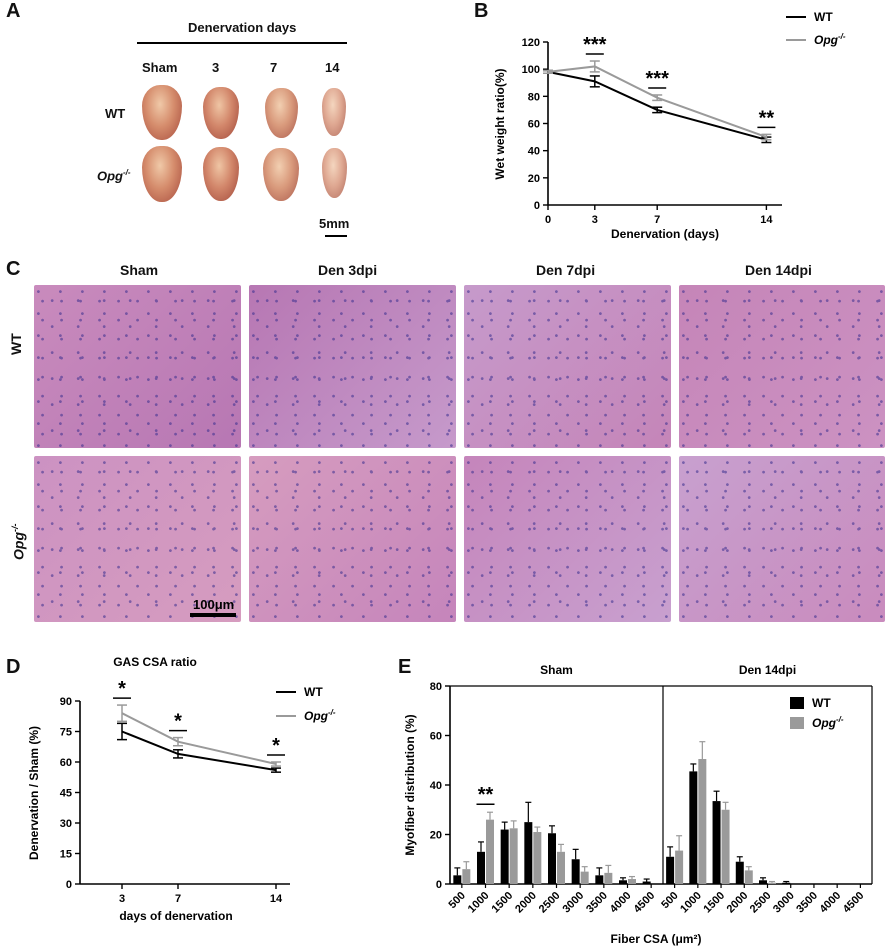 The width and height of the screenshot is (886, 949). I want to click on panel-a-scale-label: 5mm, so click(334, 223).